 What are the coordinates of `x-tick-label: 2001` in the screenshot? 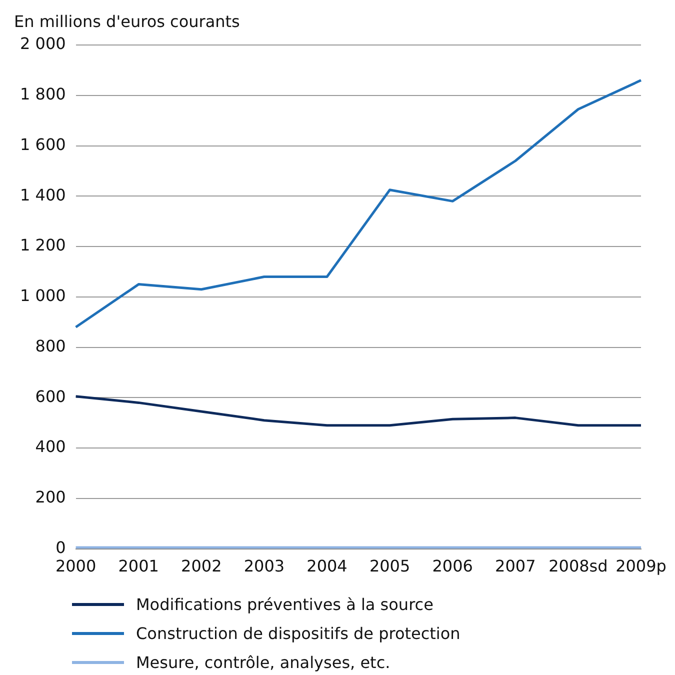 It's located at (138, 566).